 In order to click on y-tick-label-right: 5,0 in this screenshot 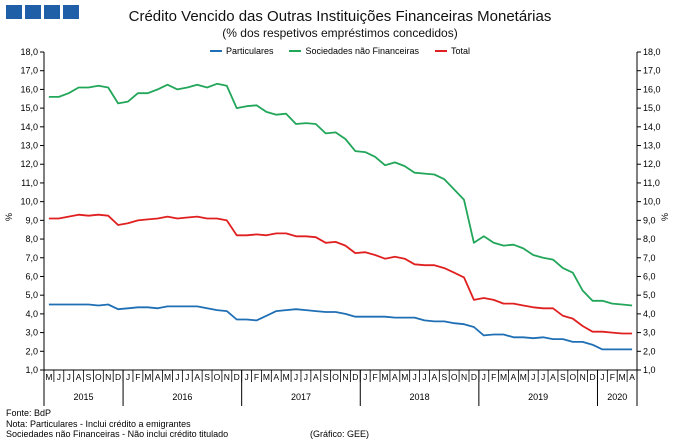, I will do `click(649, 295)`.